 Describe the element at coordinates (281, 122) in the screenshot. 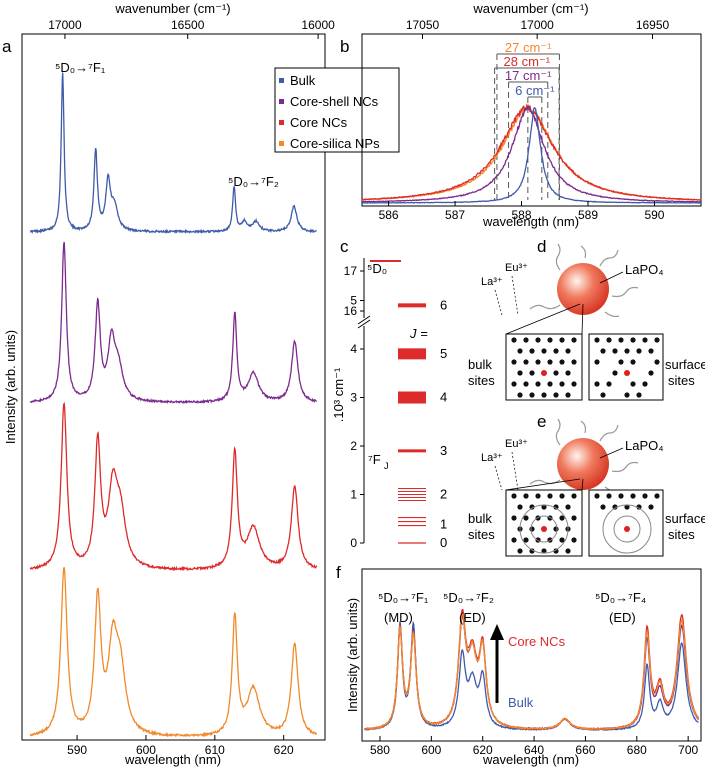

I see `legend-swatch-core` at that location.